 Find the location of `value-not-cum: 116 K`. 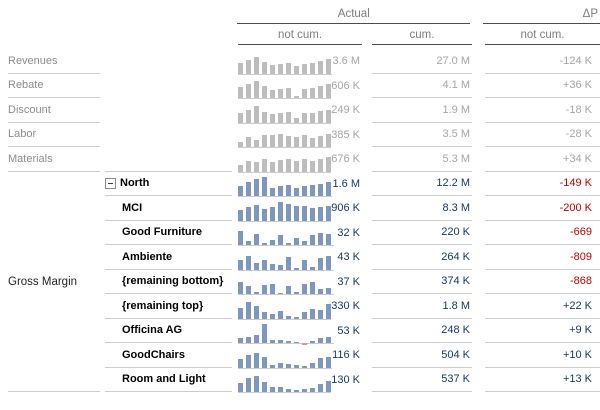

value-not-cum: 116 K is located at coordinates (346, 355).